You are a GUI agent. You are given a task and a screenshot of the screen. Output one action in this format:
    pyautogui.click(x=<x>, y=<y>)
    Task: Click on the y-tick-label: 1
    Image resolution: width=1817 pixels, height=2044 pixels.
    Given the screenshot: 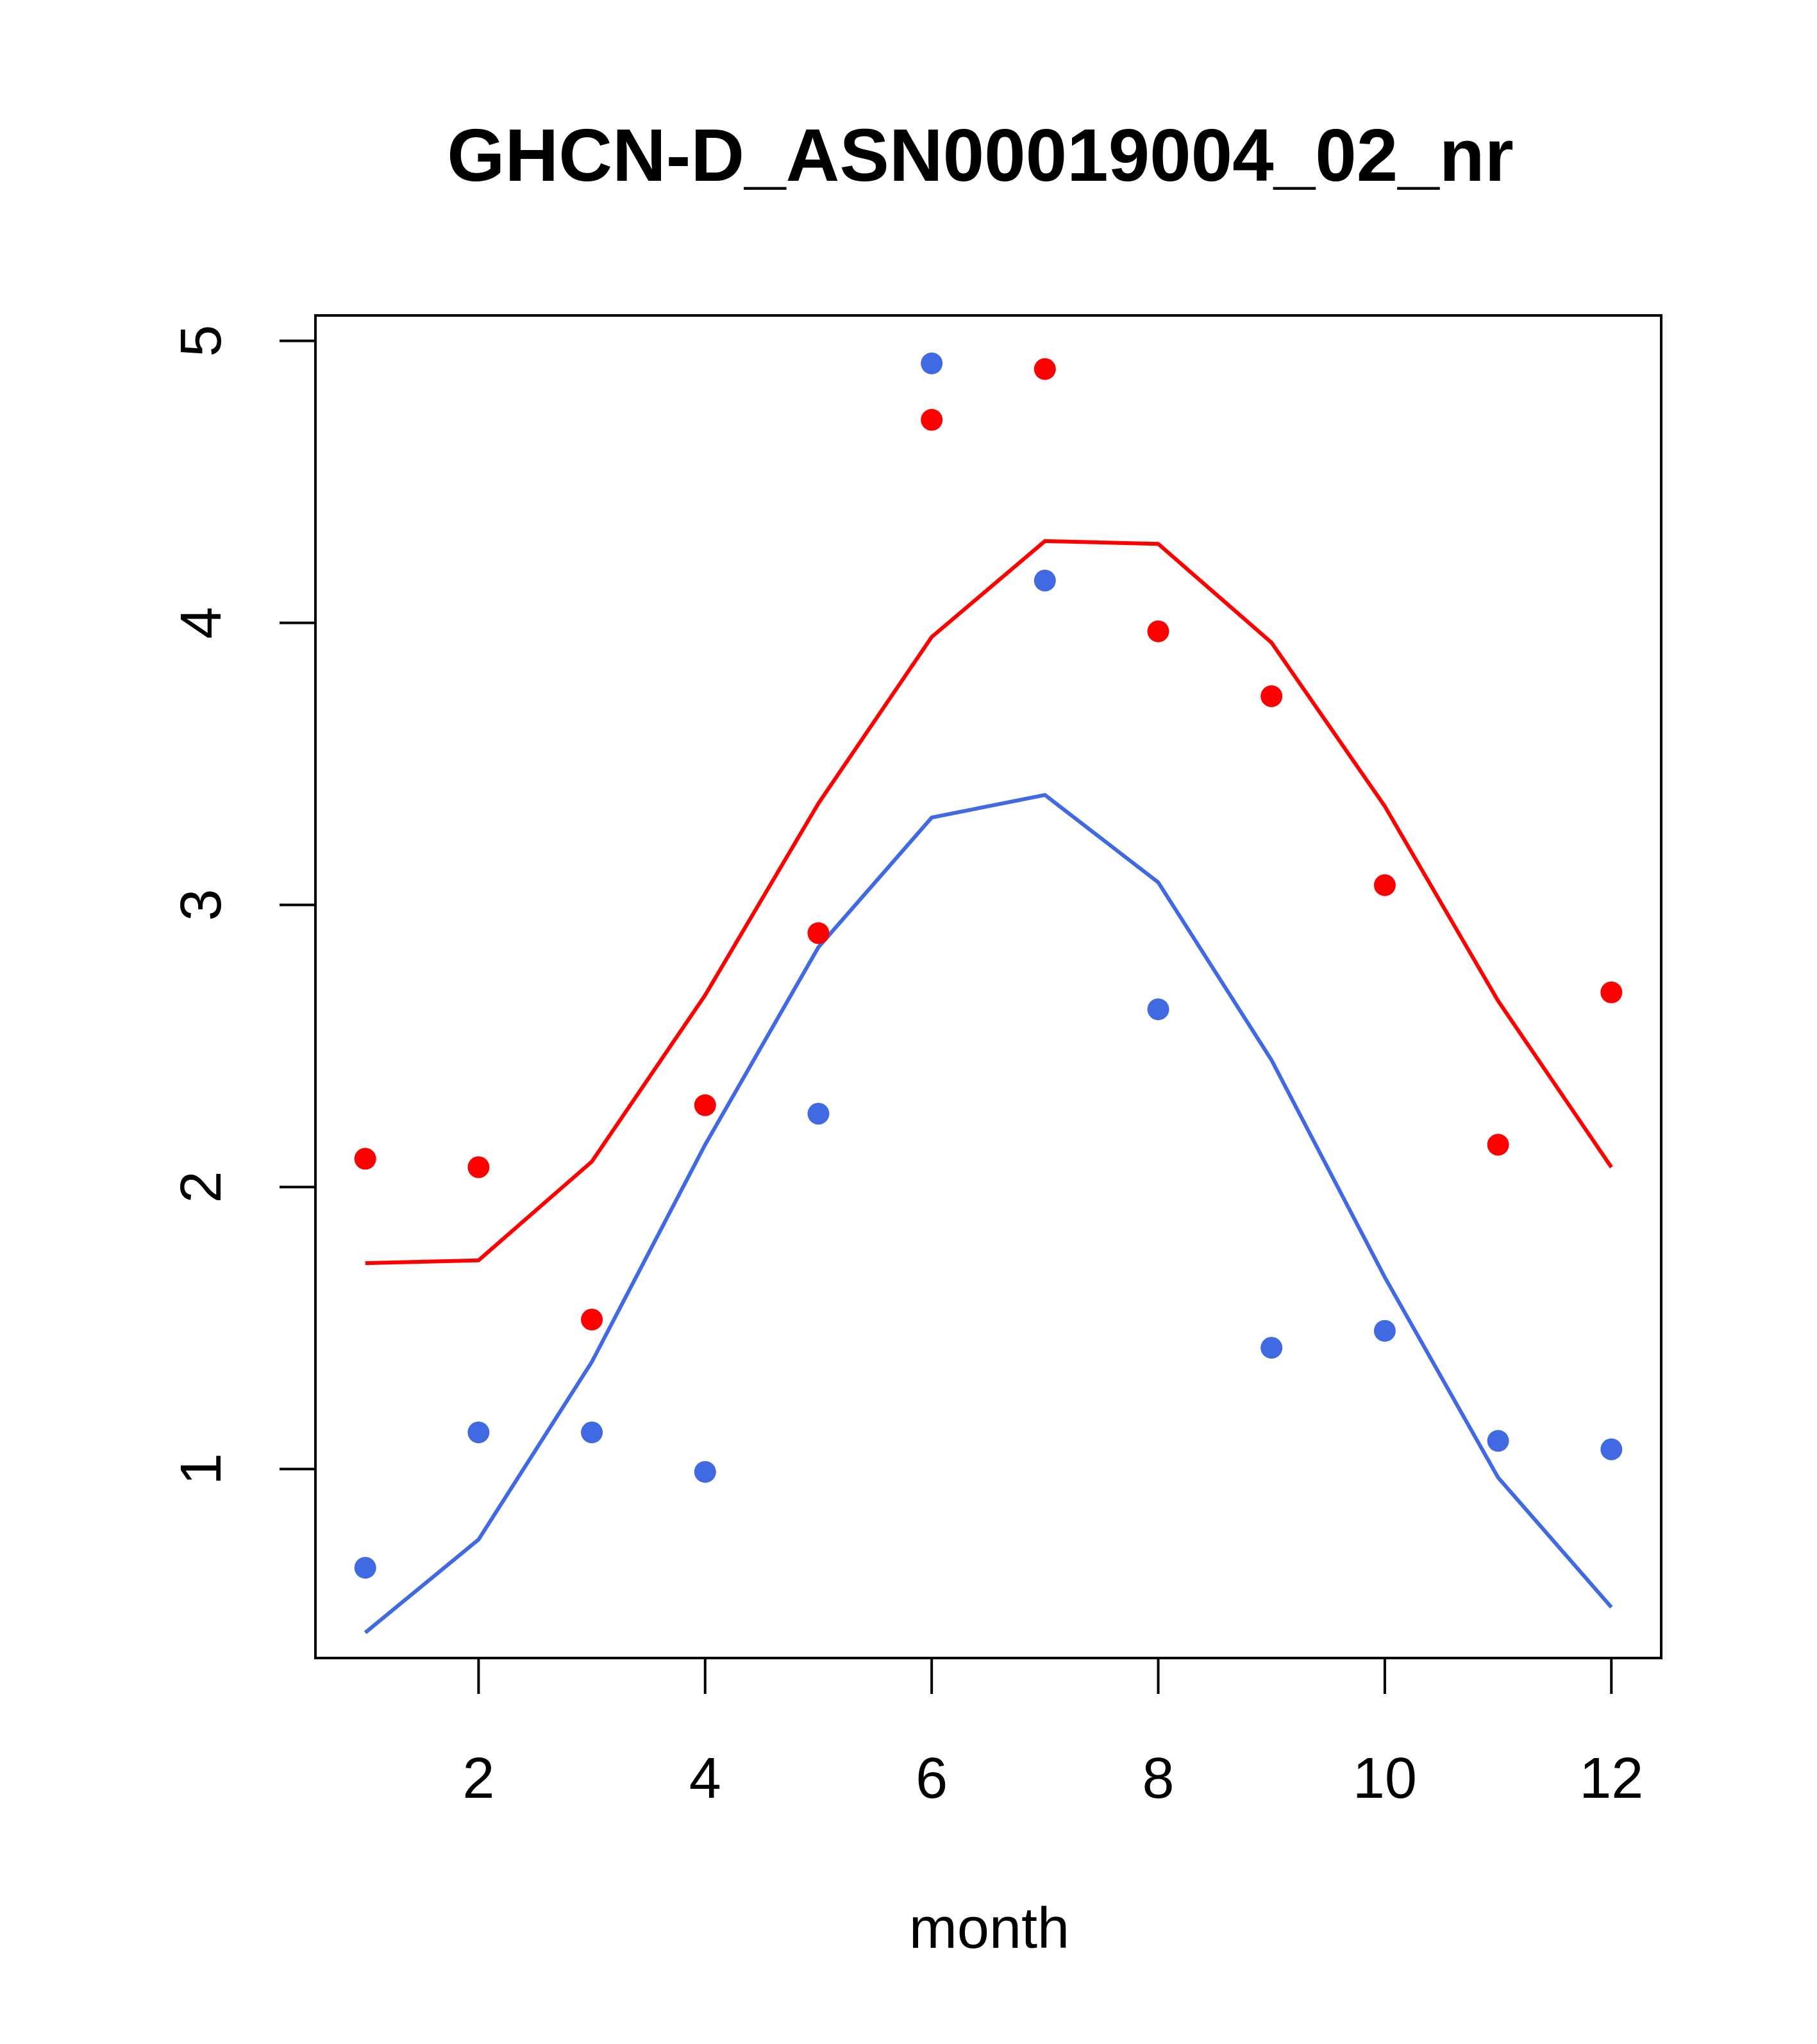 What is the action you would take?
    pyautogui.click(x=201, y=1469)
    